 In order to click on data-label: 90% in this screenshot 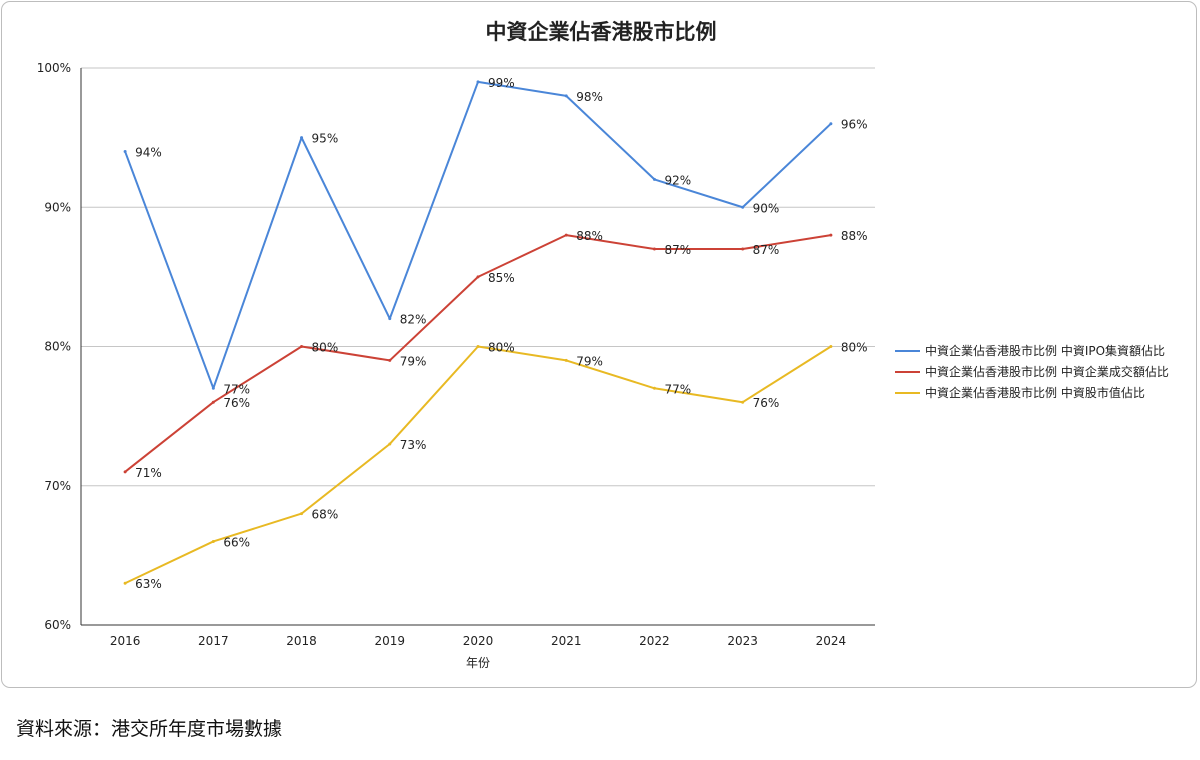, I will do `click(766, 208)`.